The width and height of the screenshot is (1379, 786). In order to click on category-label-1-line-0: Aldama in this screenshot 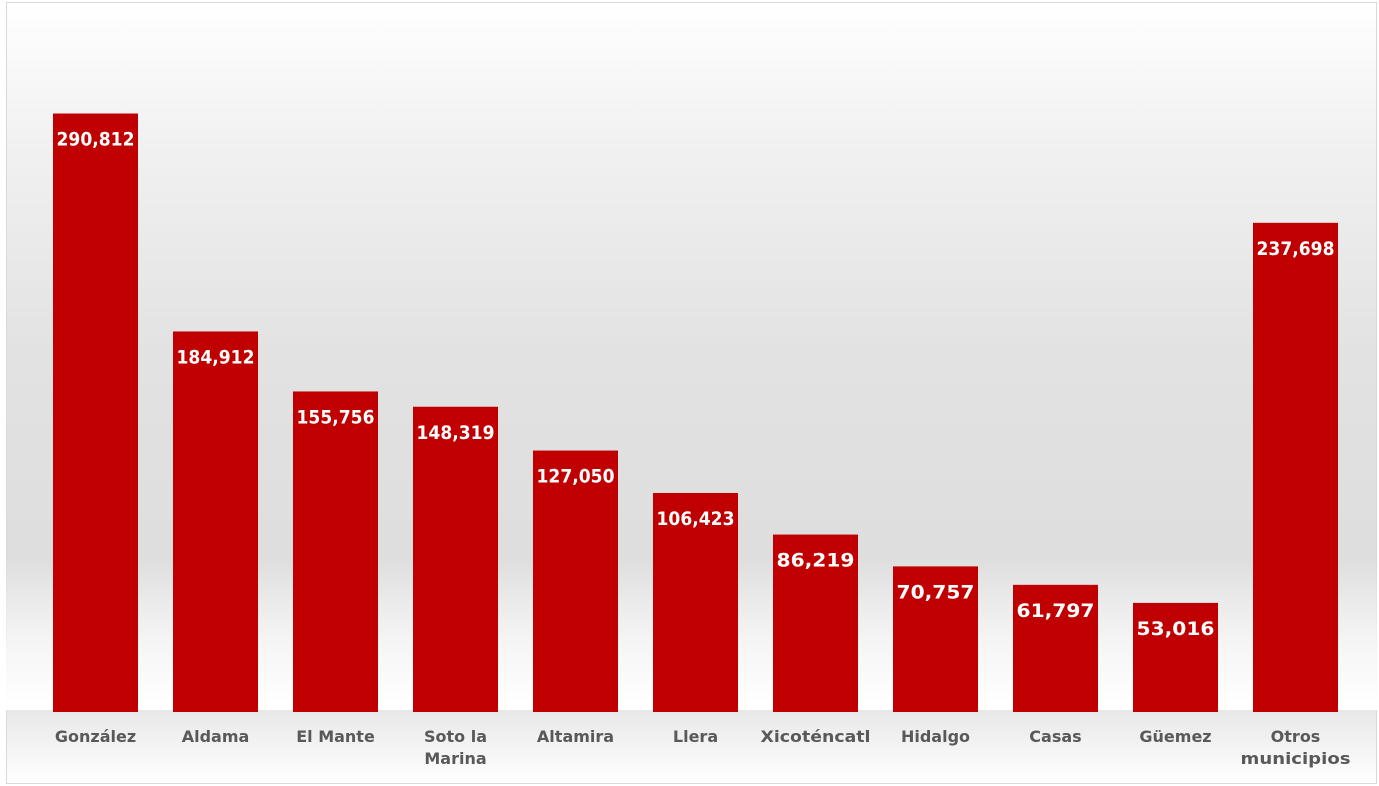, I will do `click(216, 736)`.